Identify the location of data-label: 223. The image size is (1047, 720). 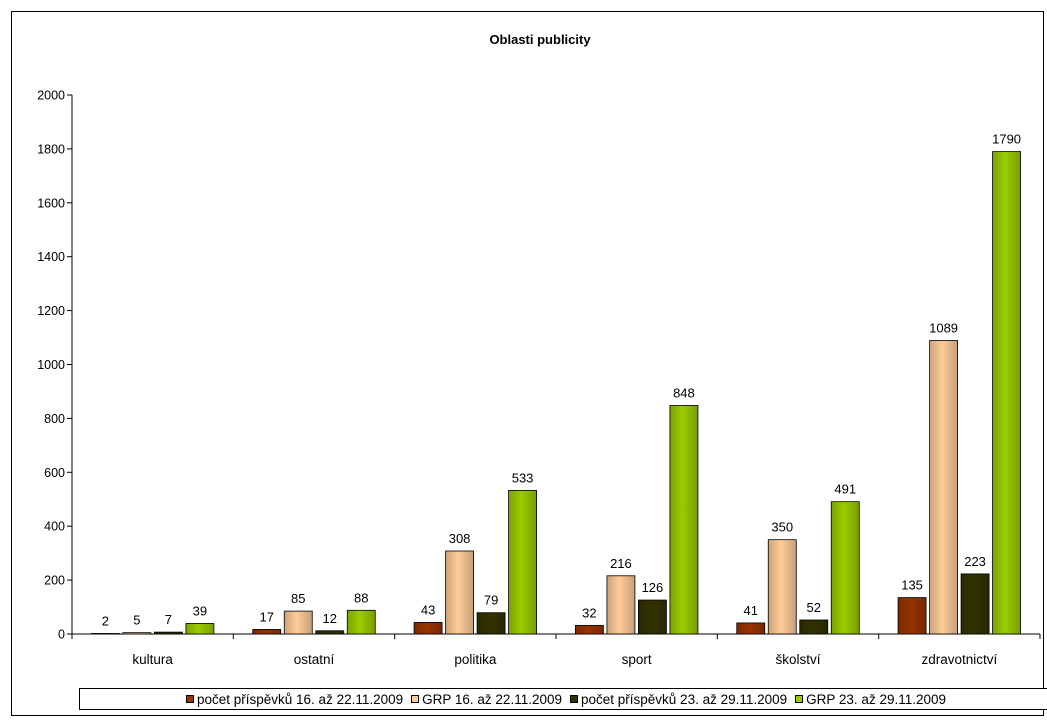
(975, 561).